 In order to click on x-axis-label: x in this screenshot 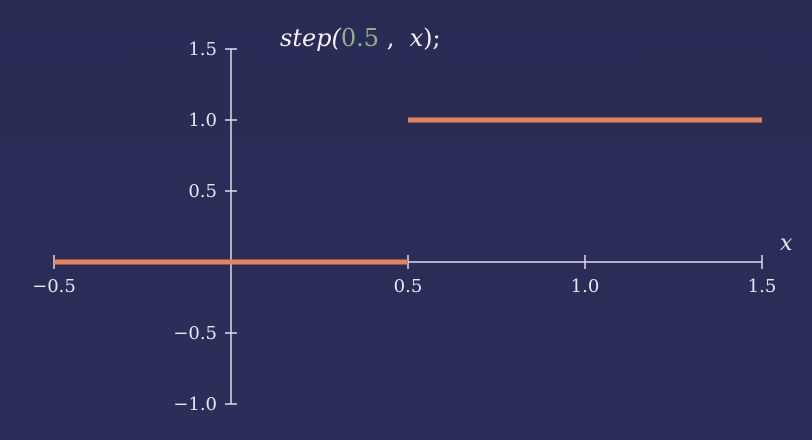, I will do `click(786, 243)`.